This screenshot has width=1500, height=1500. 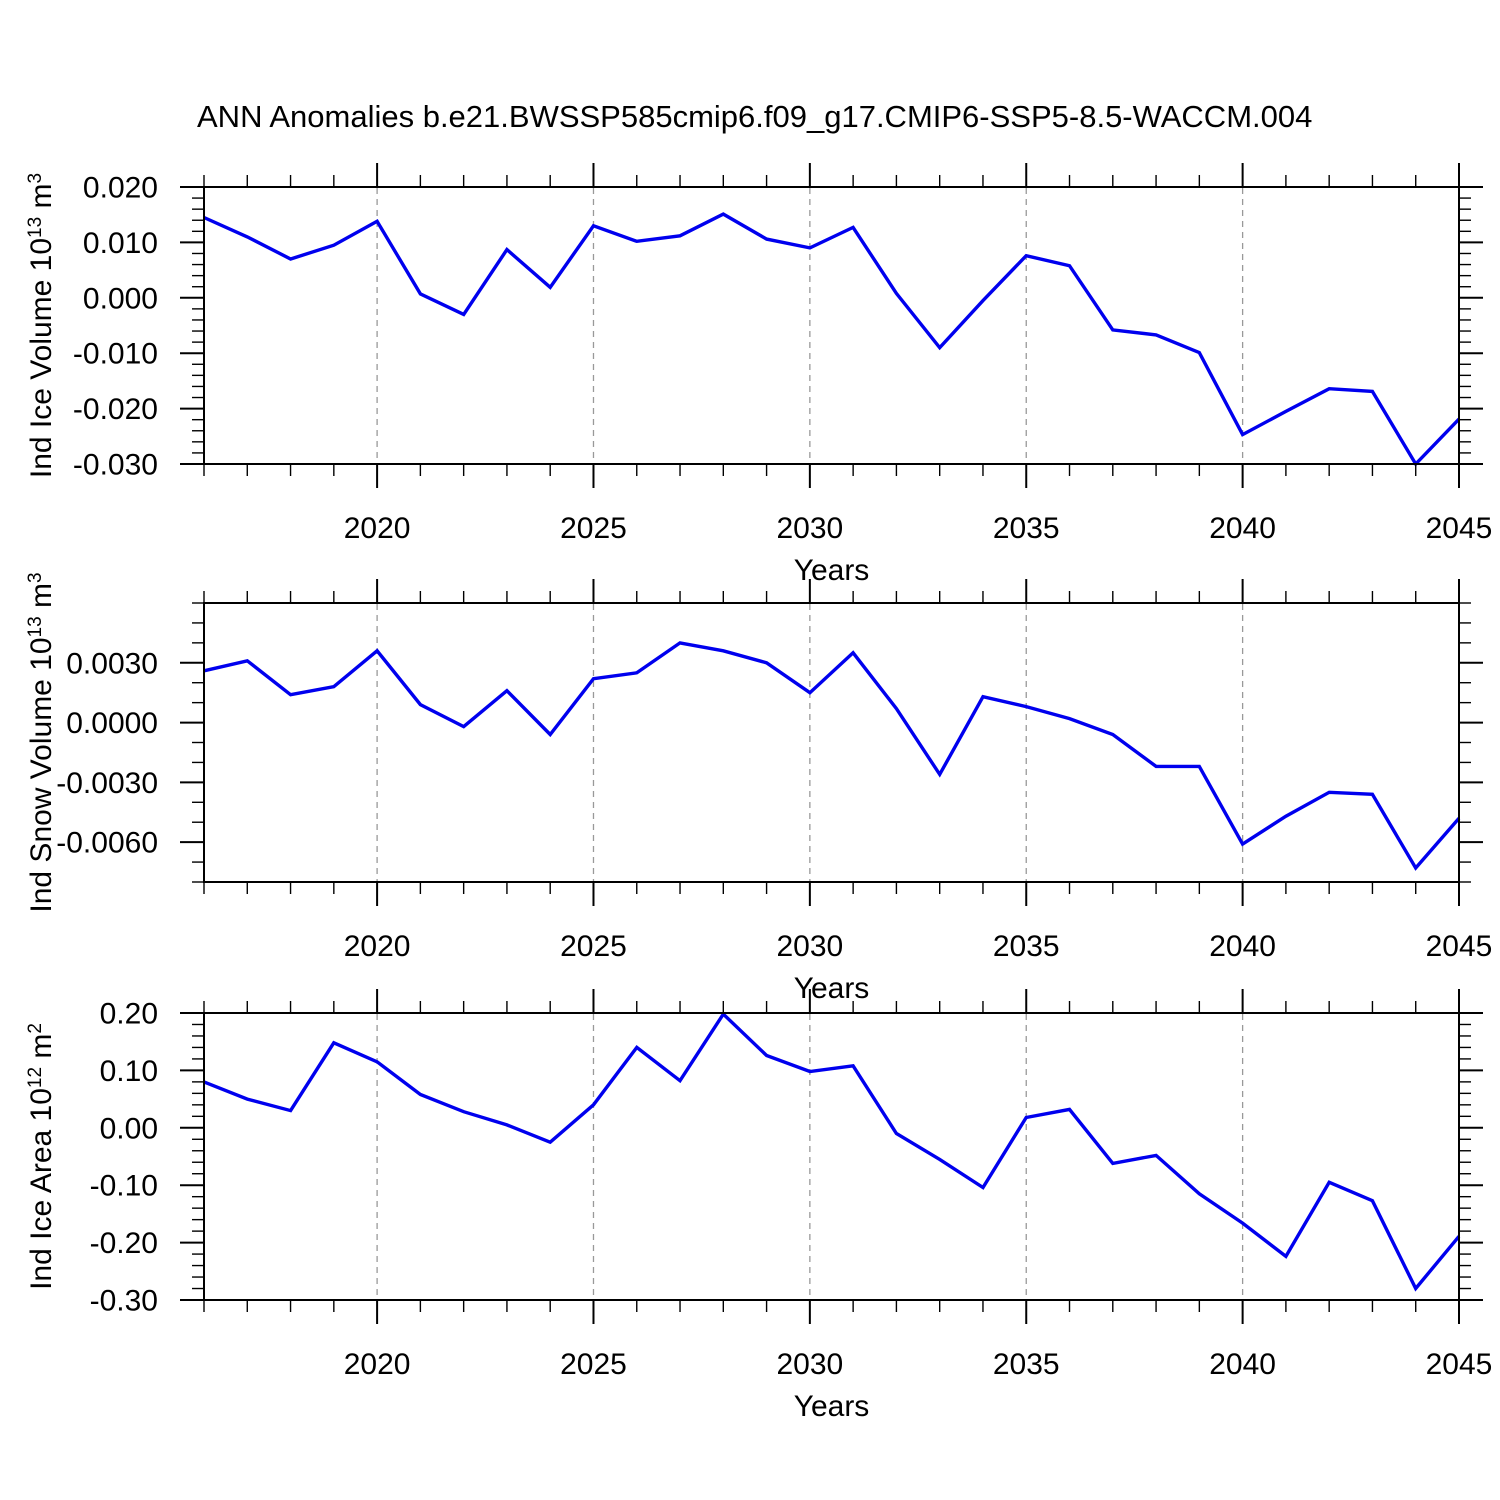 I want to click on y-tick-label: 0.0030, so click(x=112, y=663).